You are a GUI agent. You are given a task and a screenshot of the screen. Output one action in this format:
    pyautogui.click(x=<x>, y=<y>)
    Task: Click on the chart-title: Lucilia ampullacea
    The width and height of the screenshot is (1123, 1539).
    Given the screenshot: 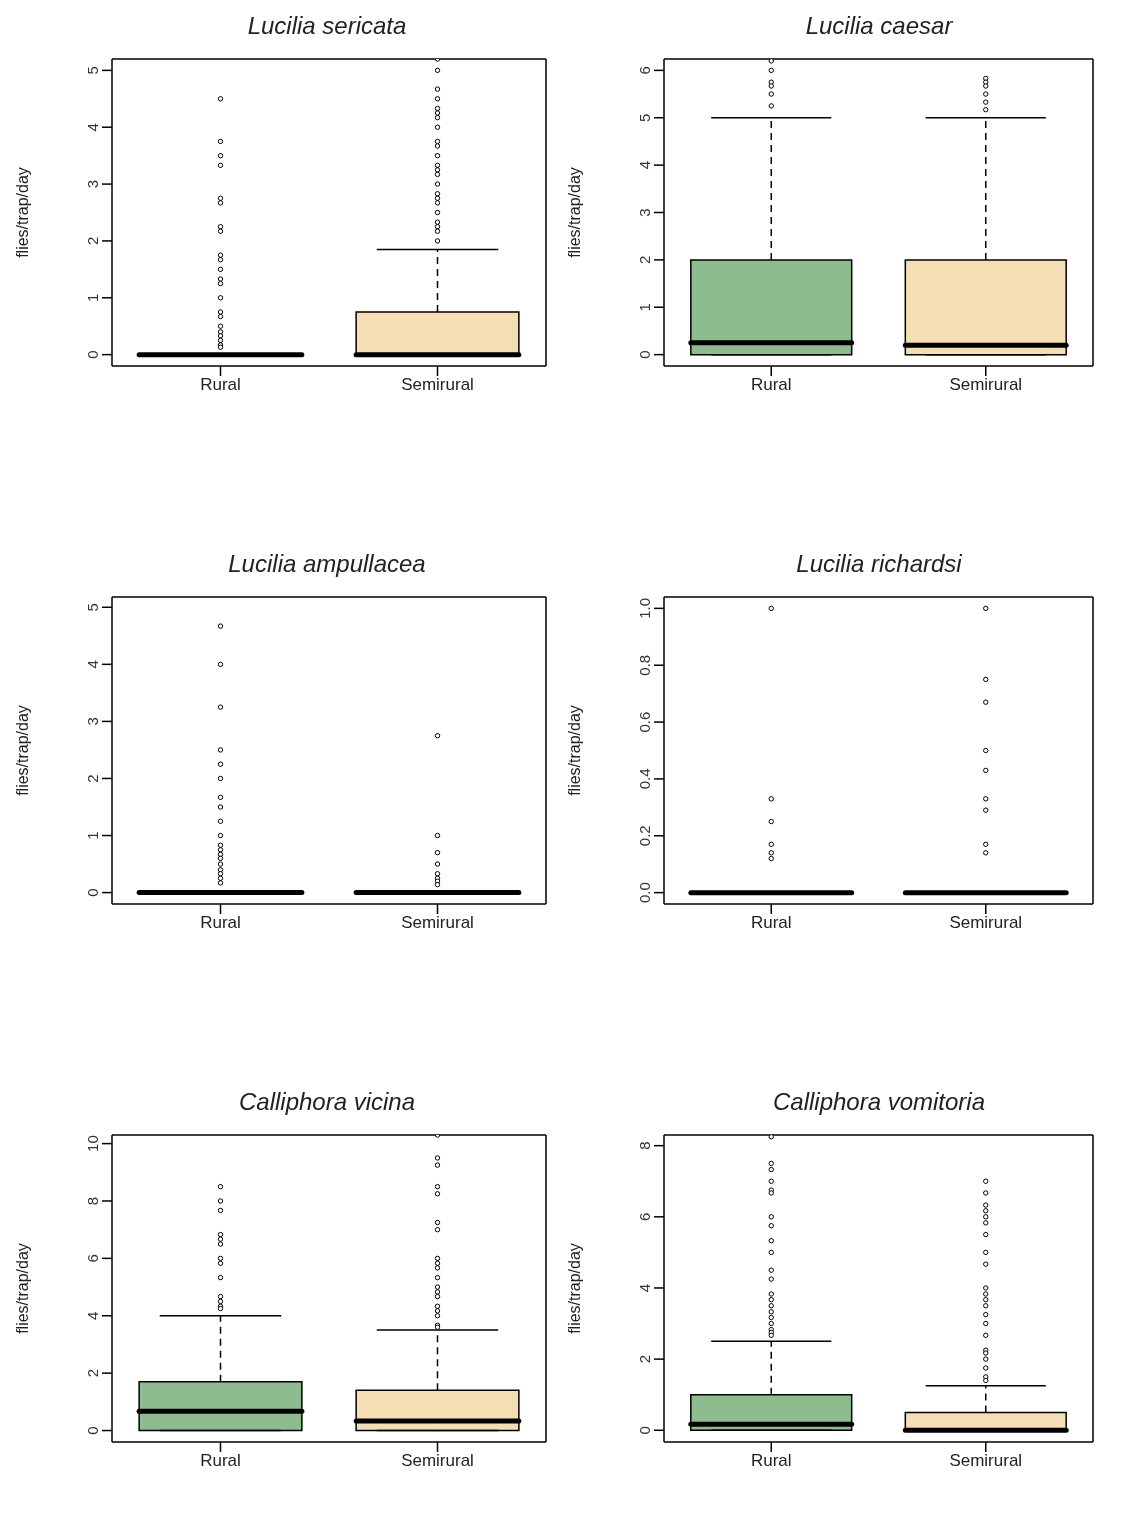 What is the action you would take?
    pyautogui.click(x=327, y=564)
    